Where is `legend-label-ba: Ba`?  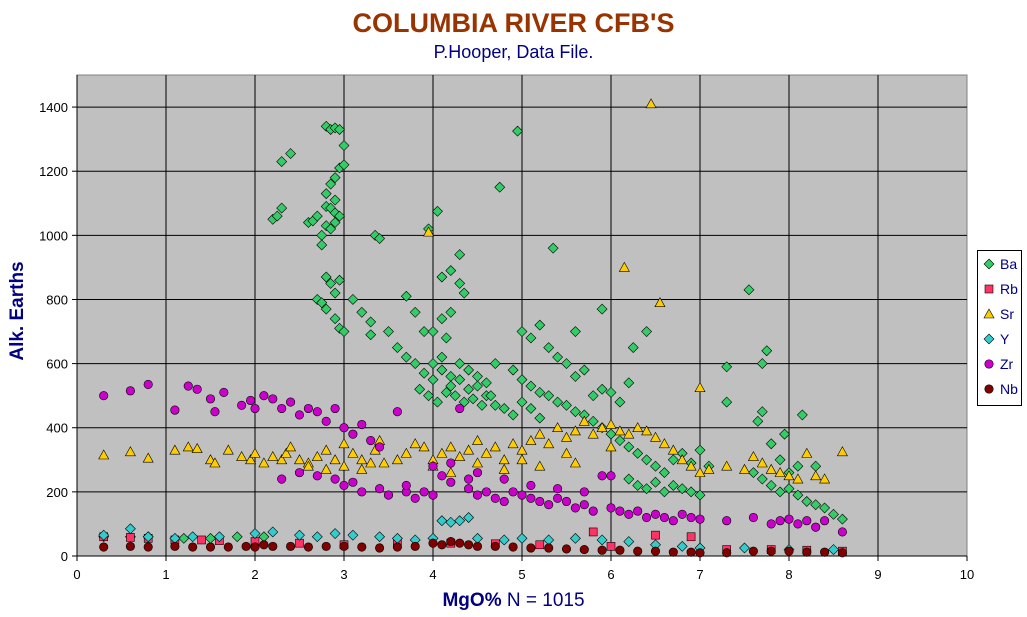
legend-label-ba: Ba is located at coordinates (1009, 264).